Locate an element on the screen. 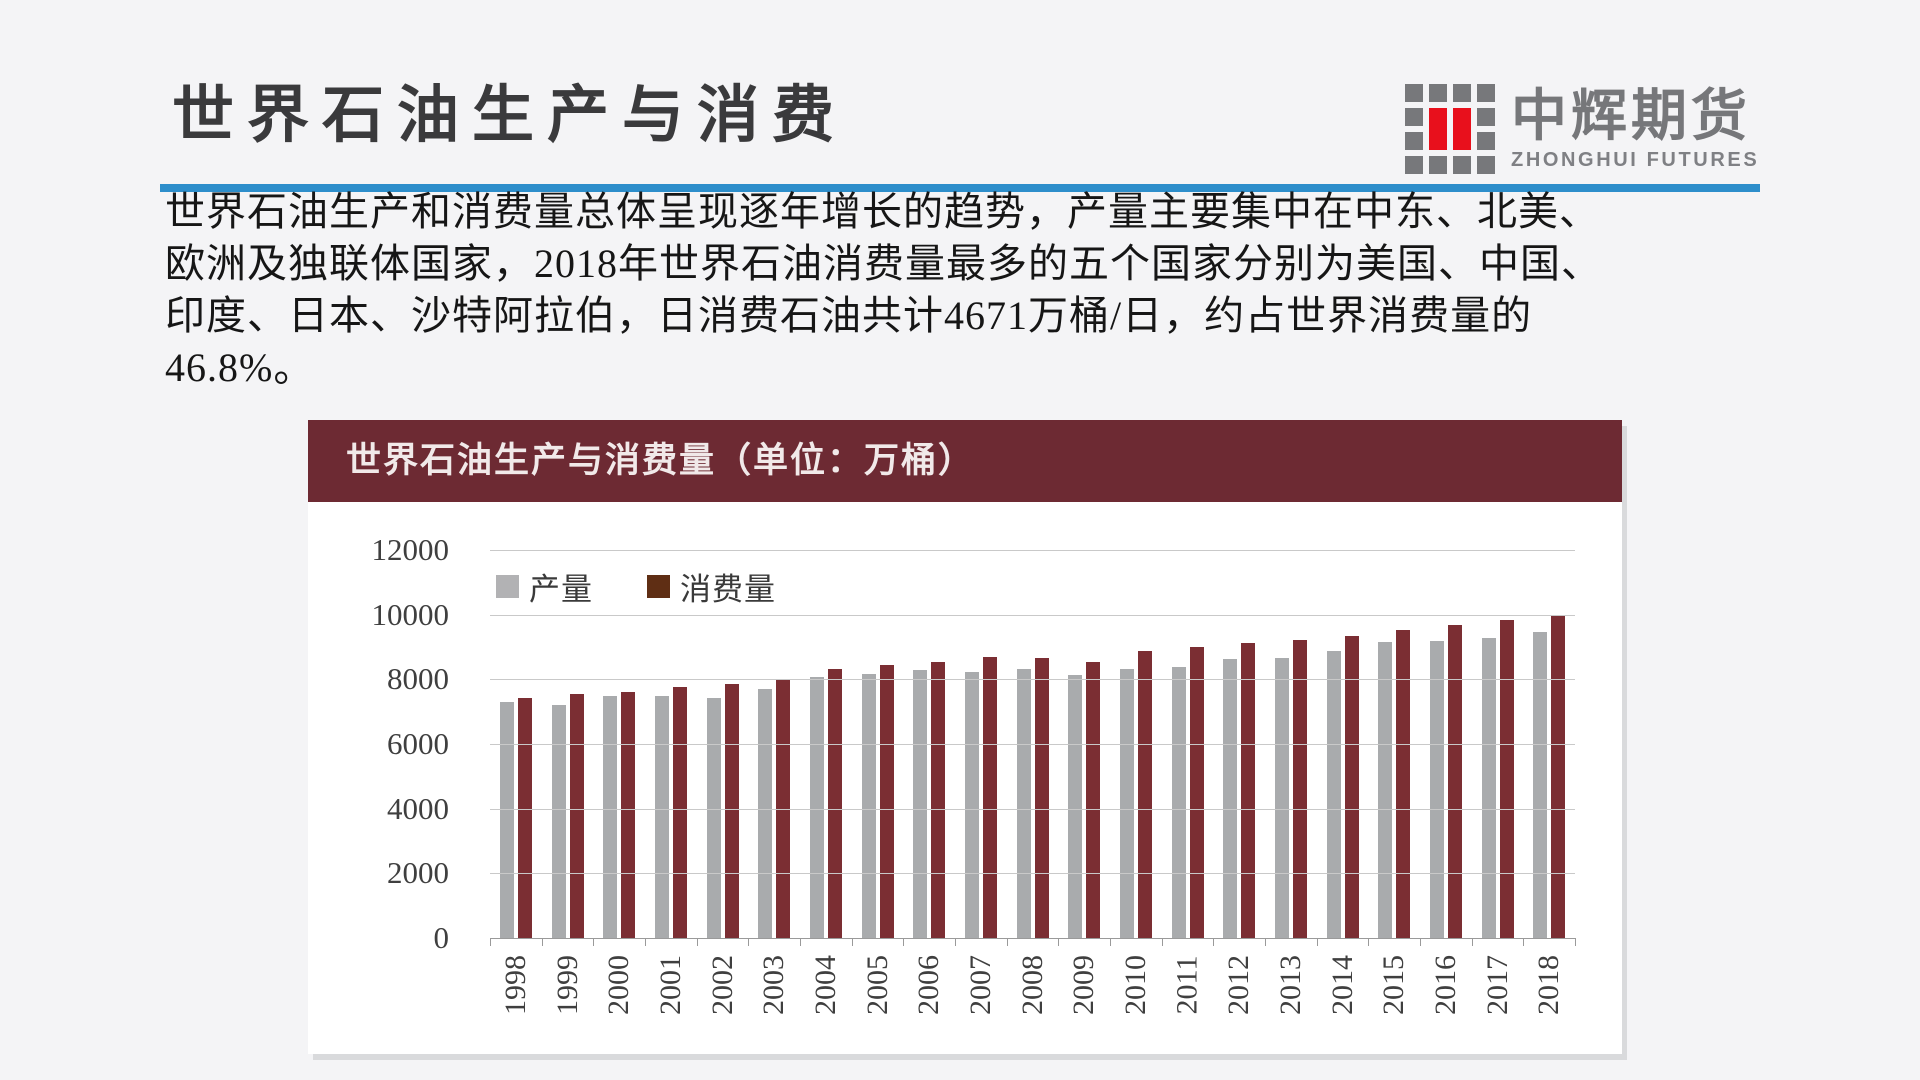 The width and height of the screenshot is (1920, 1080). x-axis-year-label: 2004 is located at coordinates (825, 985).